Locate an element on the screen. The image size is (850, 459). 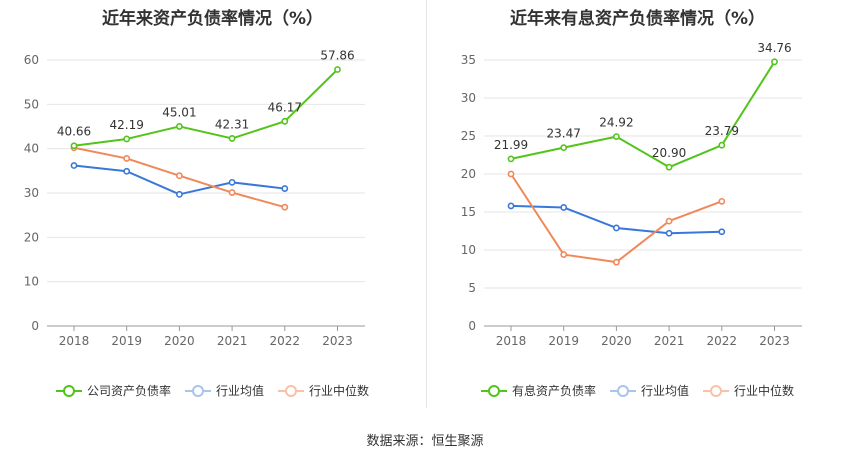
chart-legend: 公司资产负债率 行业均值 行业中位数 is located at coordinates (212, 390).